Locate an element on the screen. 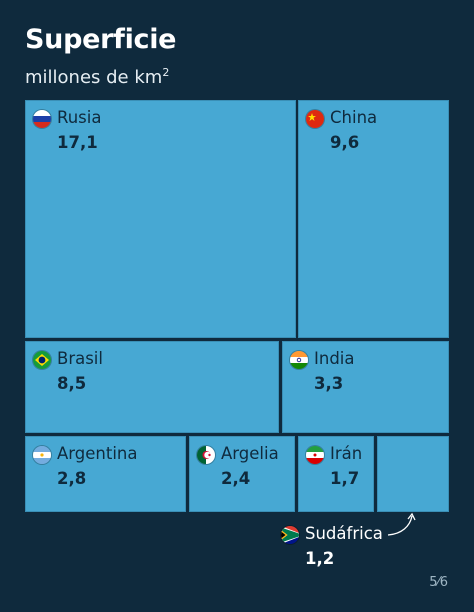  subtitle-superscript: 2 is located at coordinates (166, 72).